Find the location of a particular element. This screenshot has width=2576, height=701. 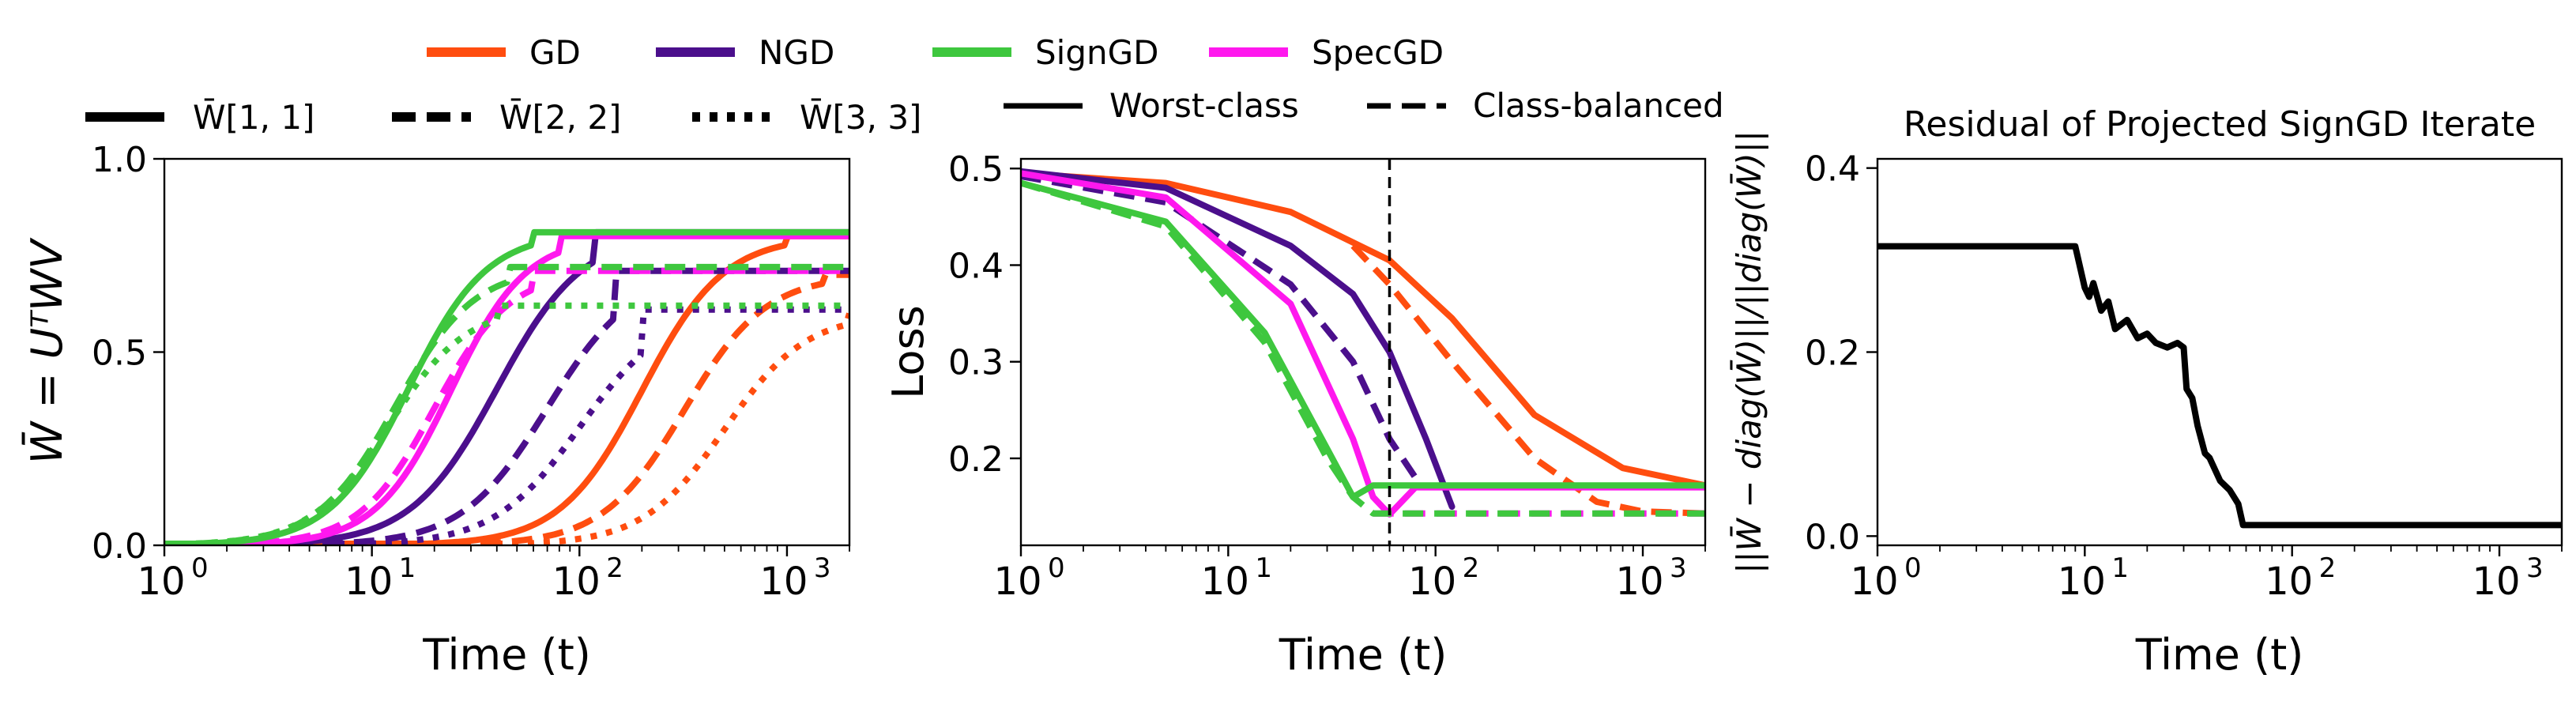

series-residual is located at coordinates (2219, 386).